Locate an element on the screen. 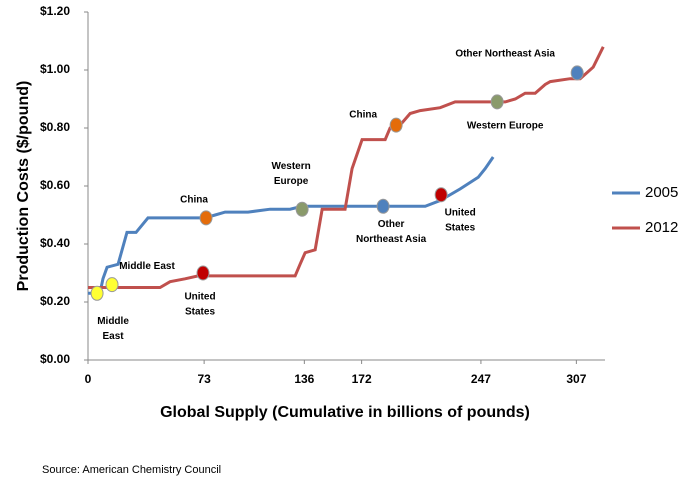 This screenshot has height=482, width=690. x-tick-label: 247 is located at coordinates (481, 379).